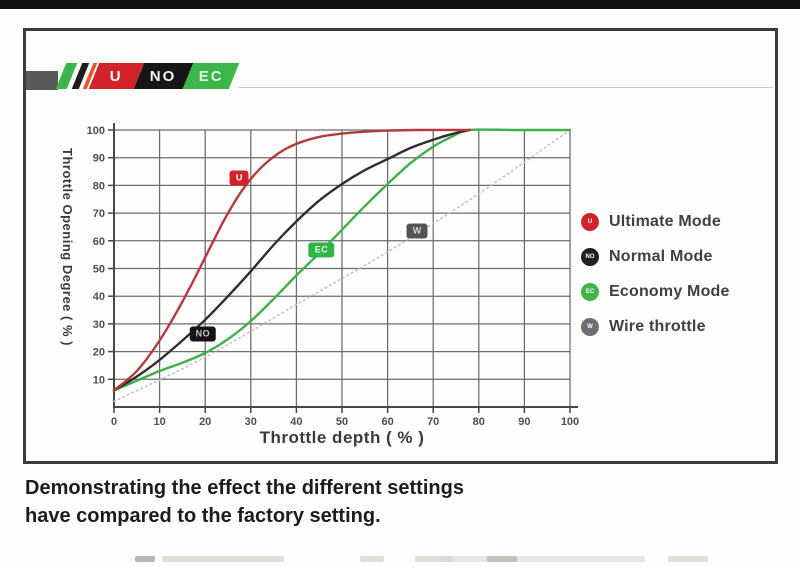  I want to click on caption-line-2: have compared to the factory setting., so click(203, 516).